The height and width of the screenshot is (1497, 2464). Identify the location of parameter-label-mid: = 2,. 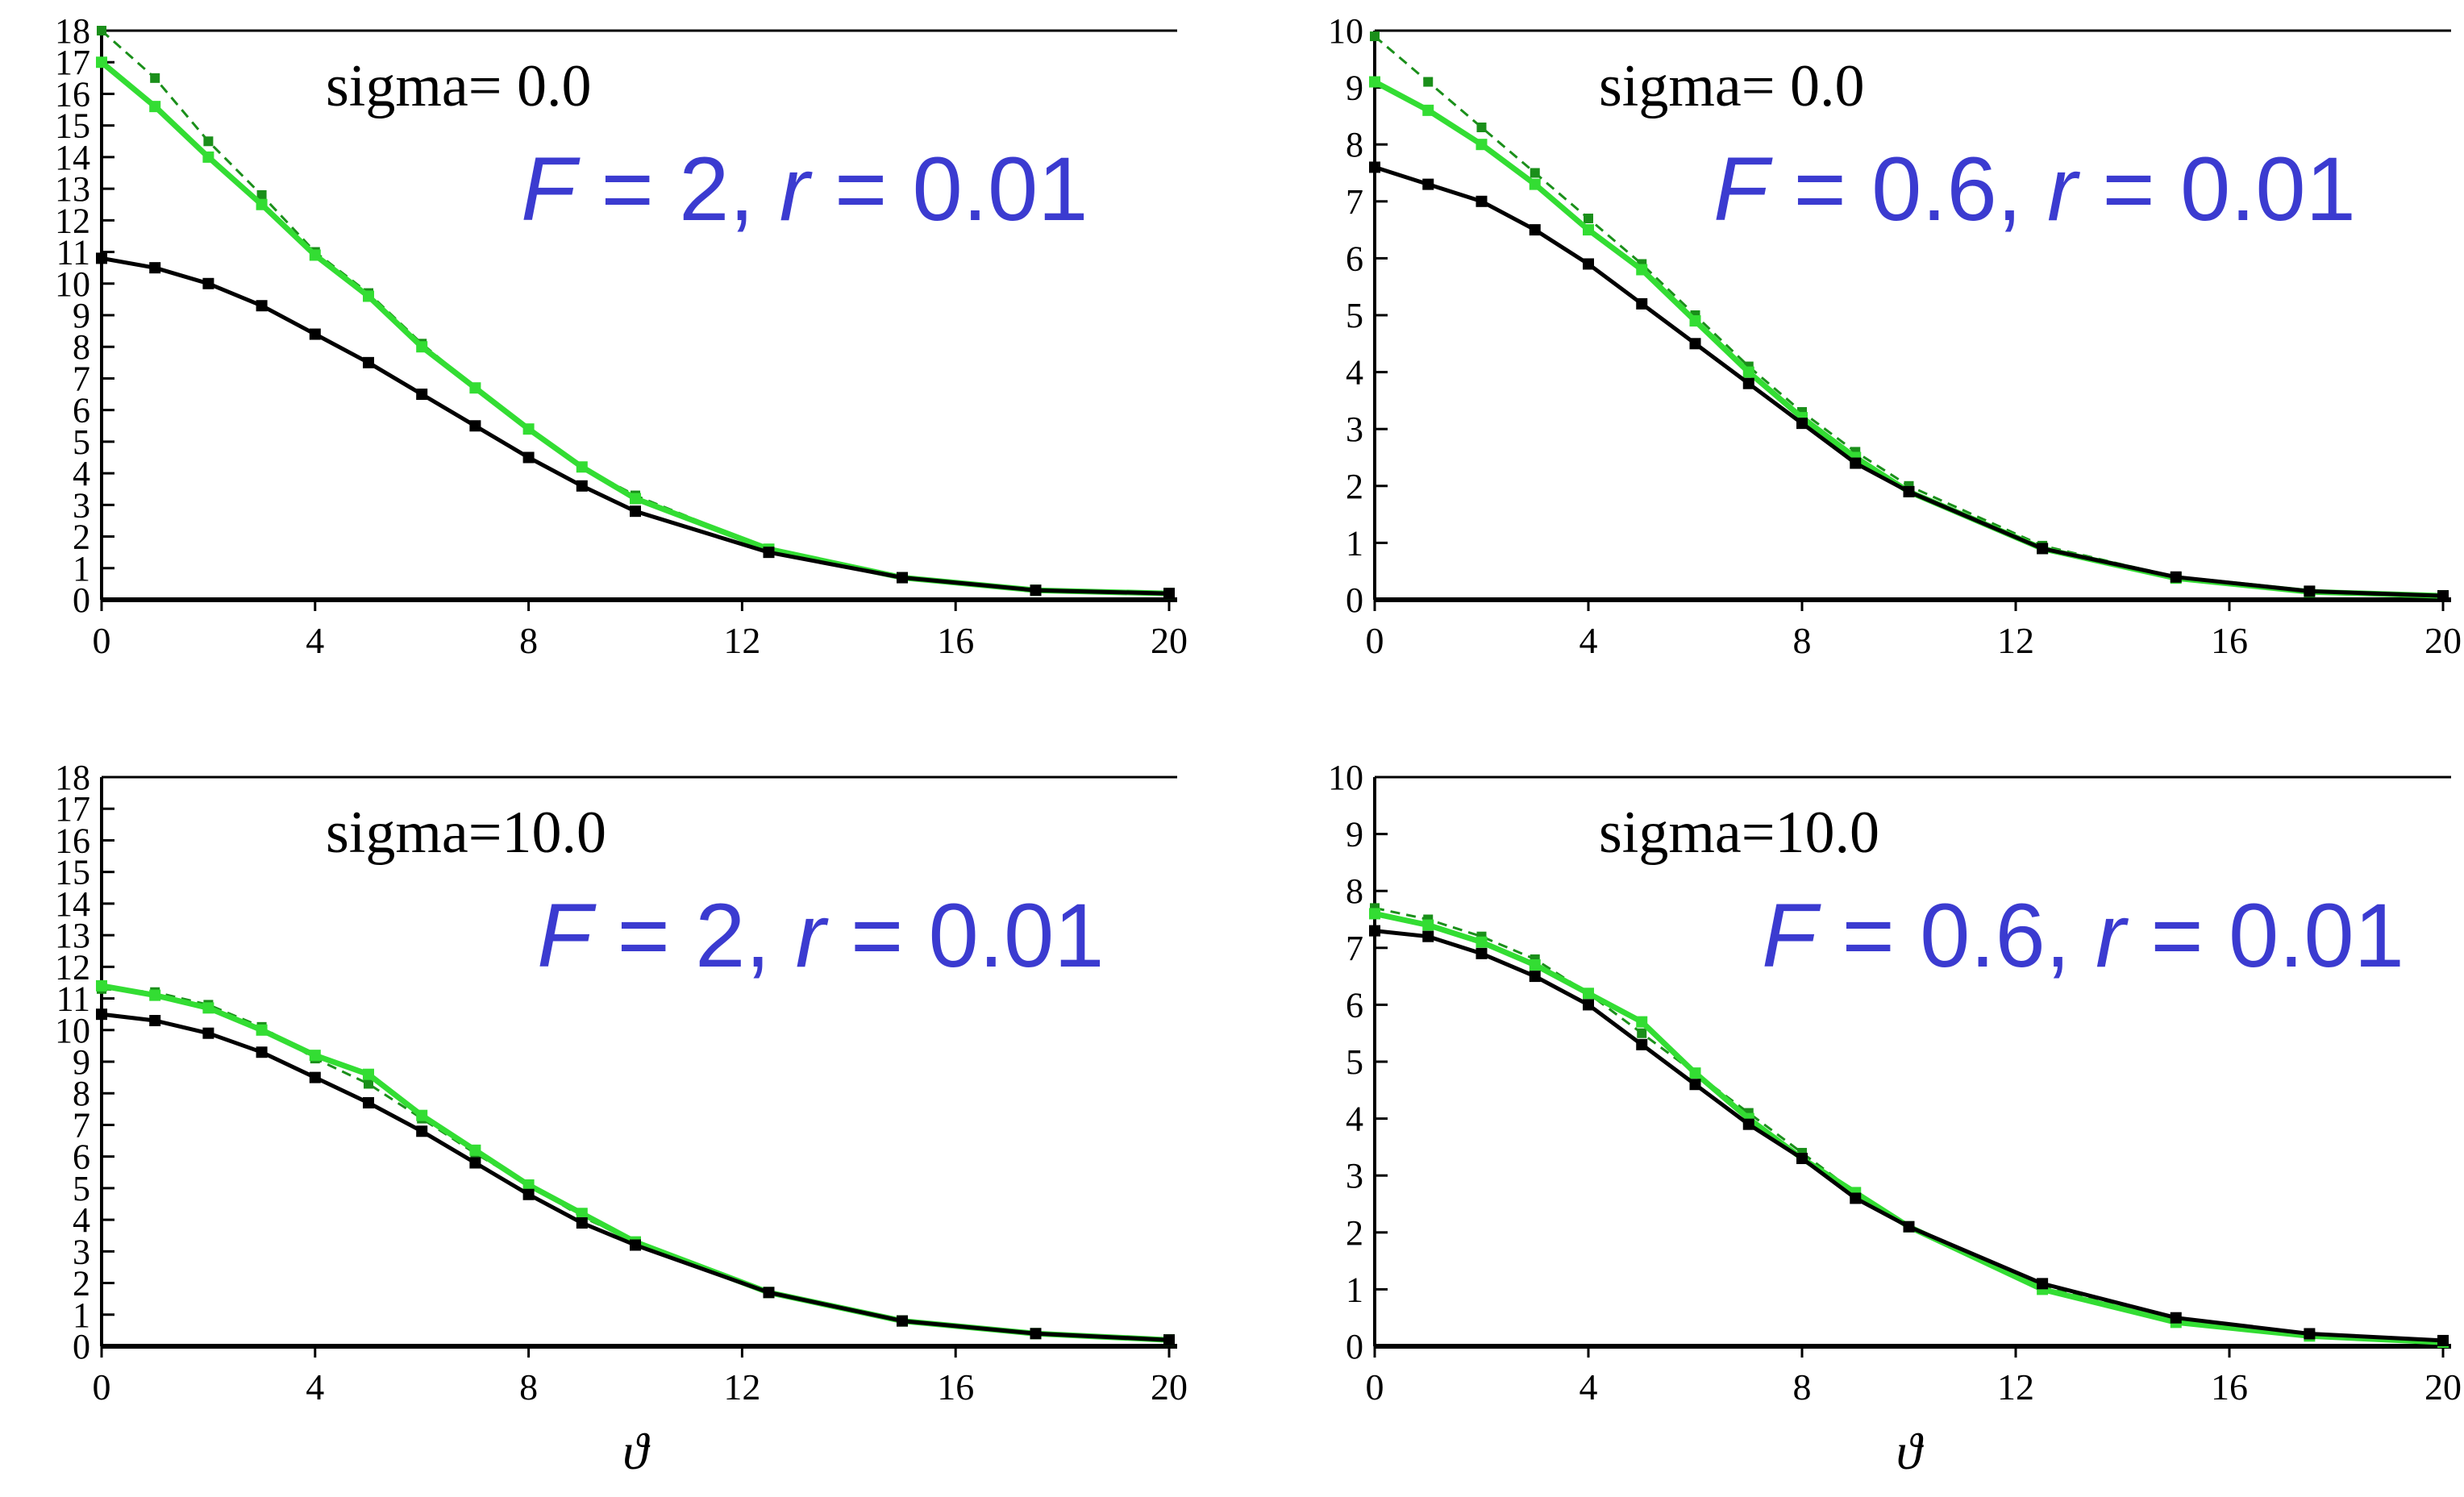
(677, 189).